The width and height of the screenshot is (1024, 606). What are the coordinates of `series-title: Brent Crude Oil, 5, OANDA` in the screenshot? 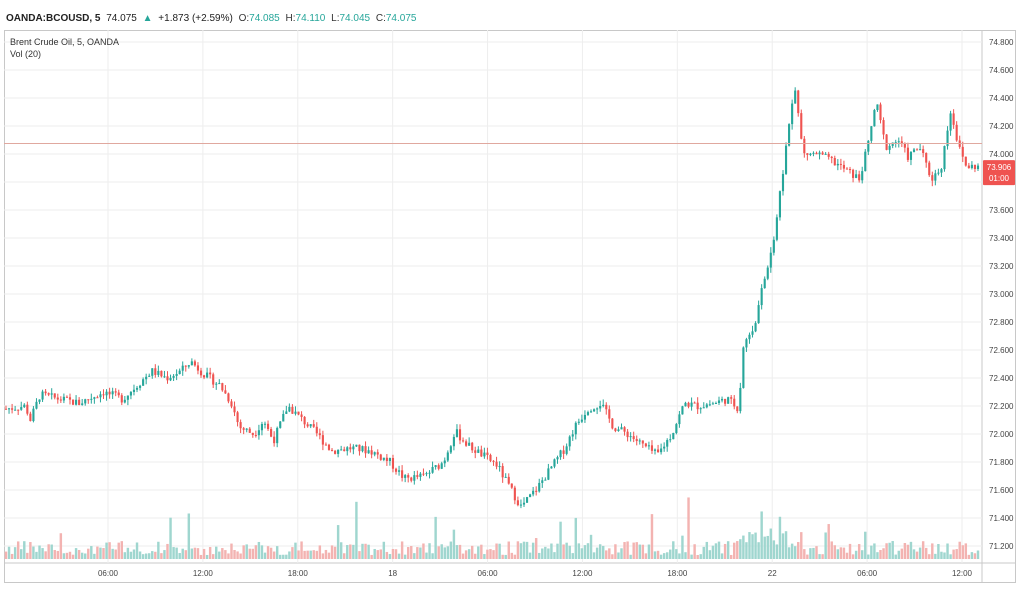 It's located at (65, 42).